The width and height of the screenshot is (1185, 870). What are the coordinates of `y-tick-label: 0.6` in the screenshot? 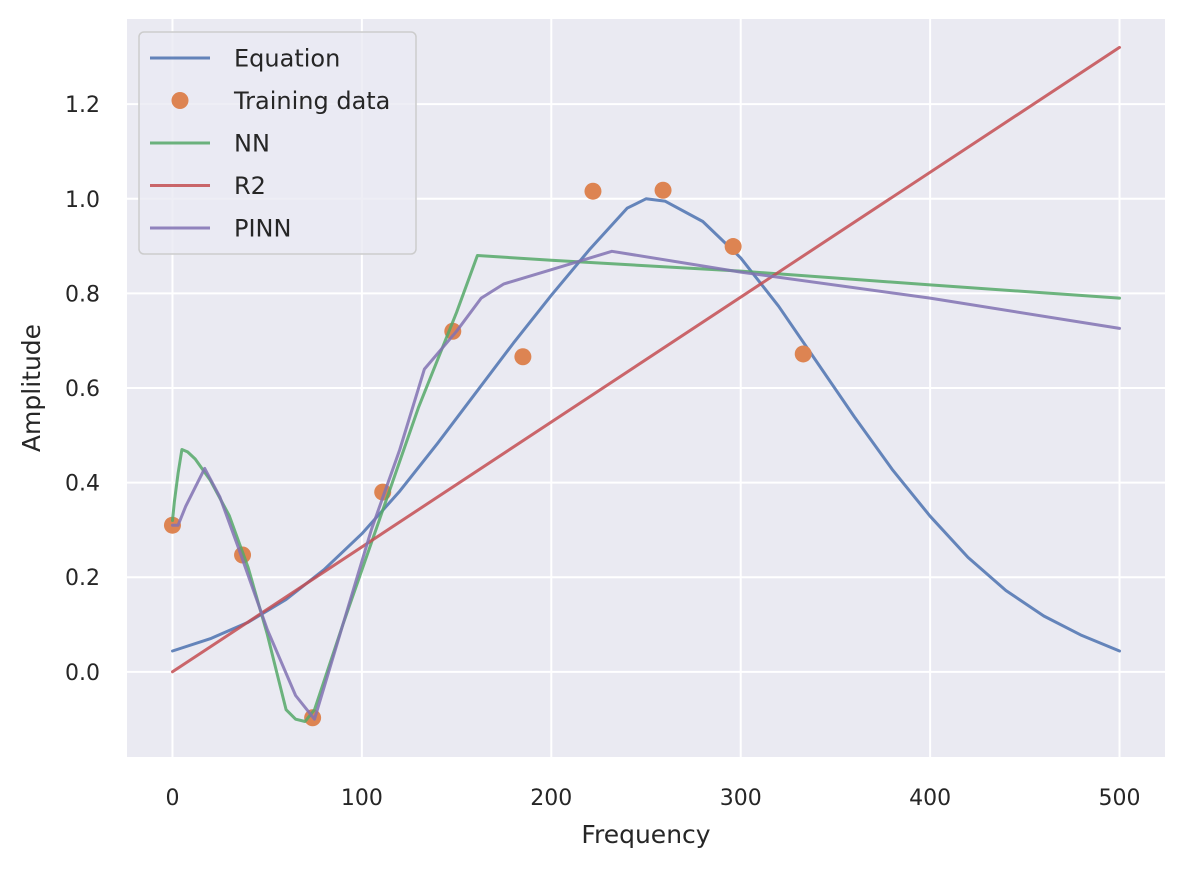 It's located at (82, 389).